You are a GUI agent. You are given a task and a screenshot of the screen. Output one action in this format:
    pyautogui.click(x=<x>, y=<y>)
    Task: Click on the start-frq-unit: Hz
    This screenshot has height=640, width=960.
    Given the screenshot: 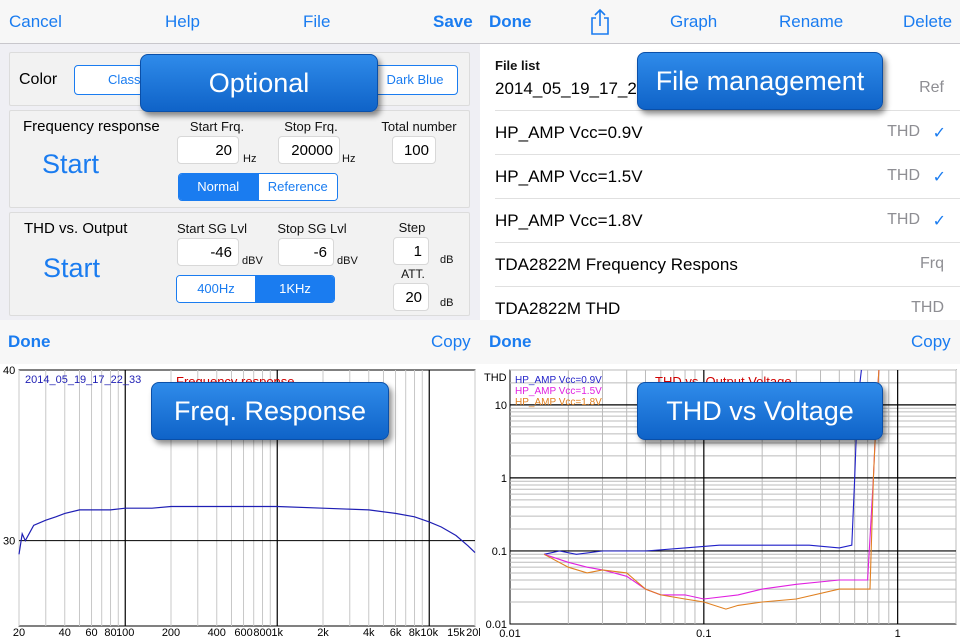 What is the action you would take?
    pyautogui.click(x=250, y=159)
    